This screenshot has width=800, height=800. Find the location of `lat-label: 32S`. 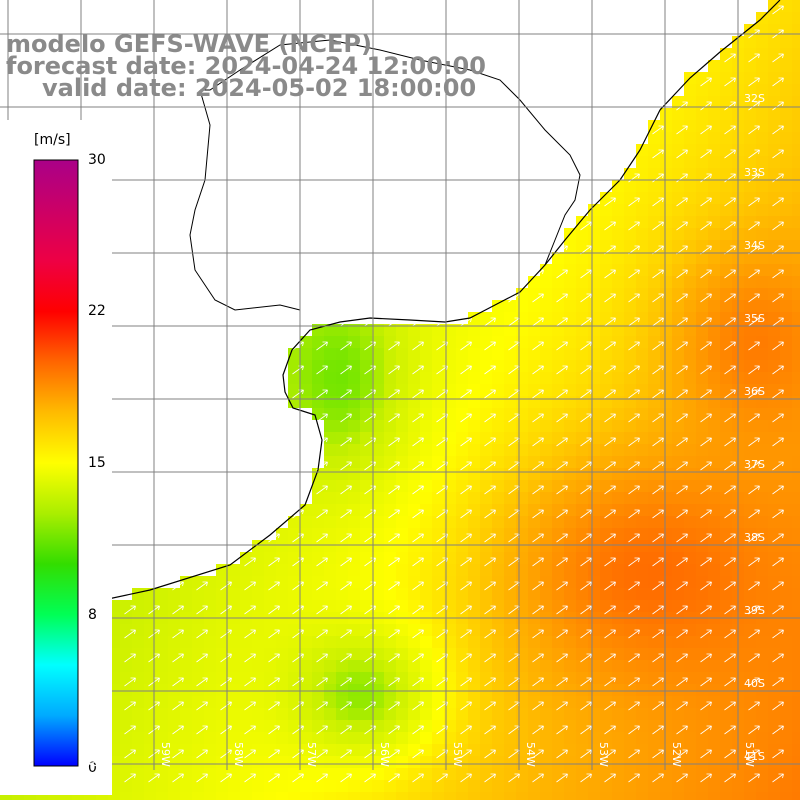

lat-label: 32S is located at coordinates (754, 98).